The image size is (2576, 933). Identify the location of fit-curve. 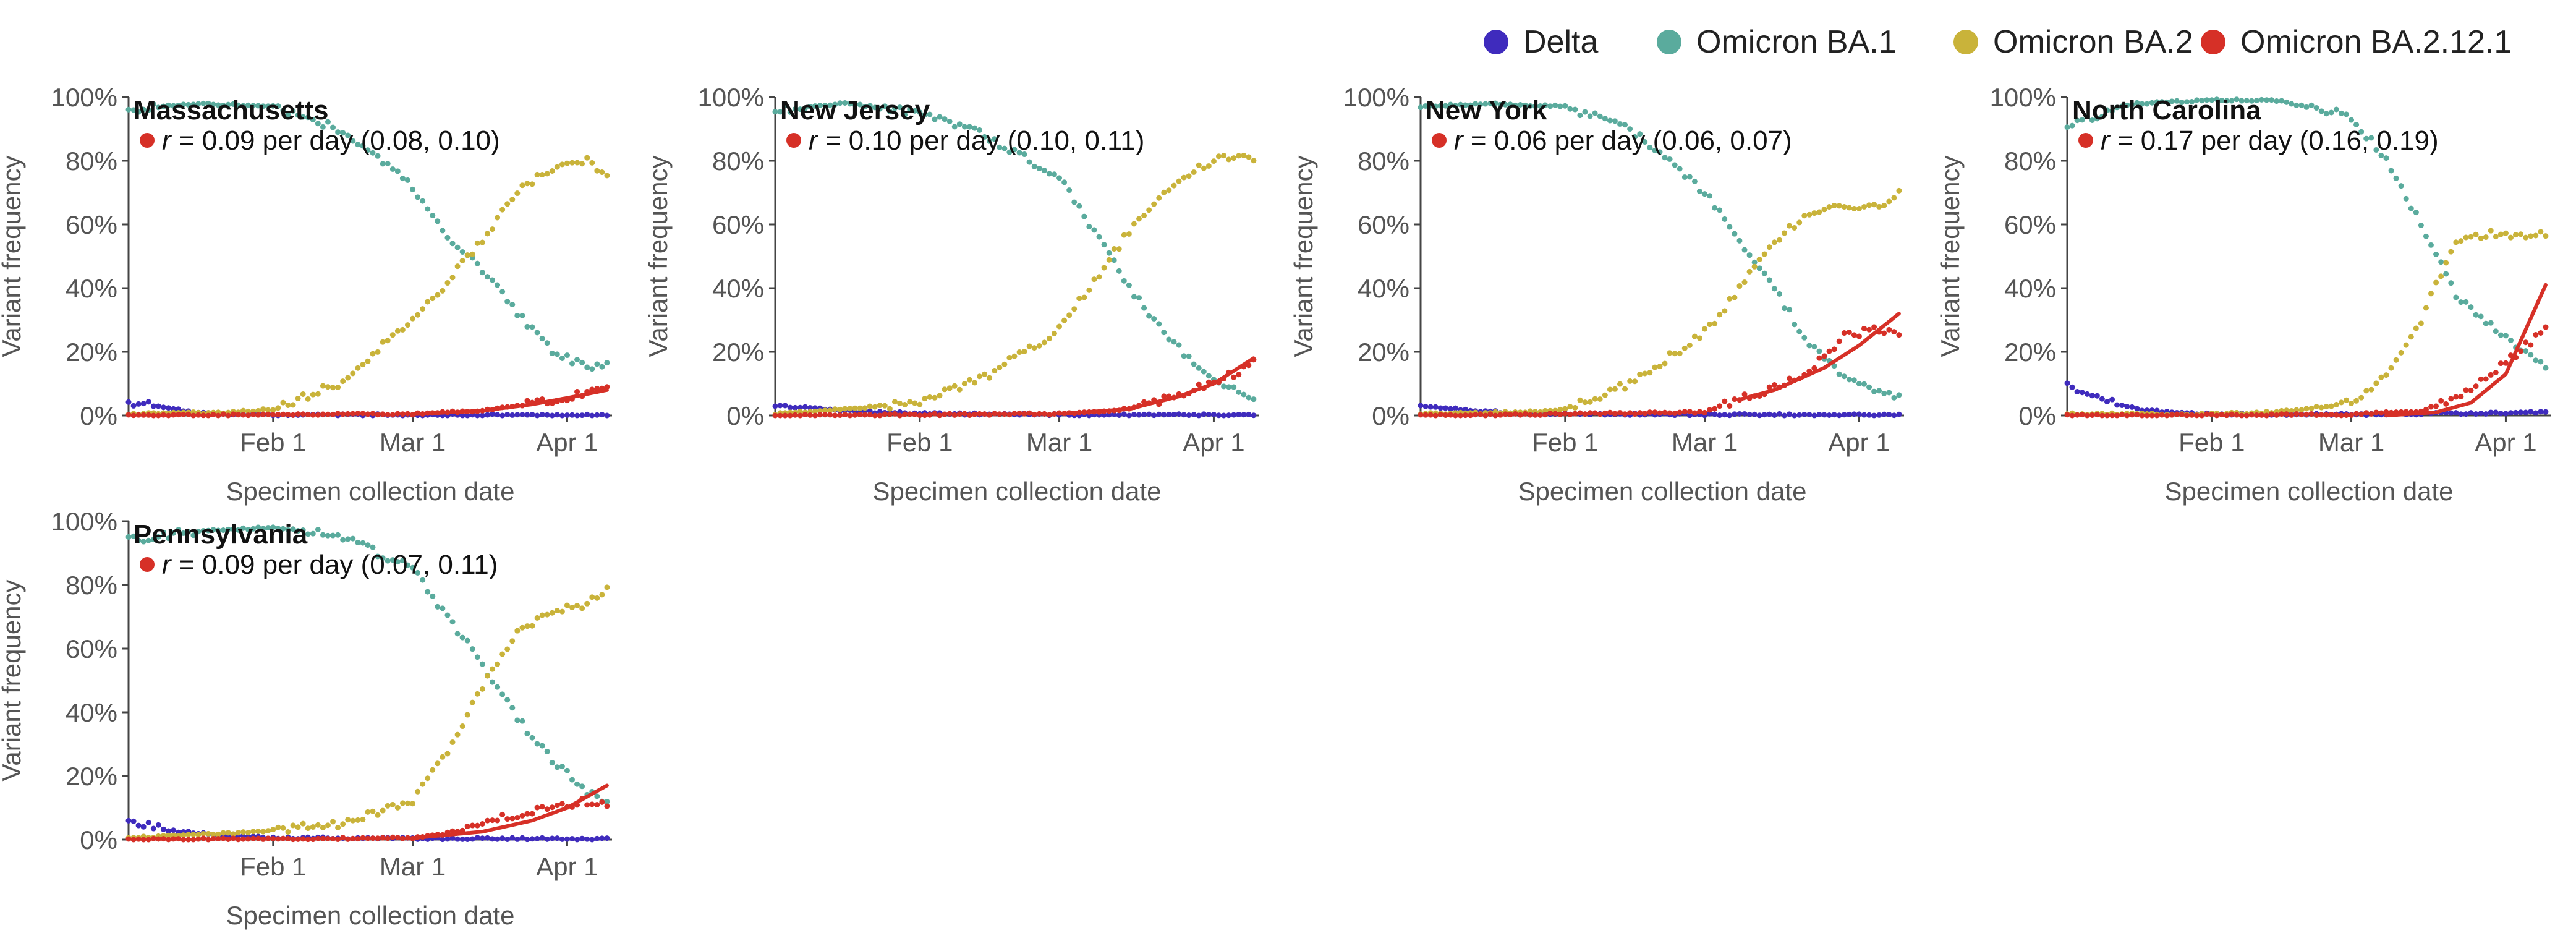
(1156, 386).